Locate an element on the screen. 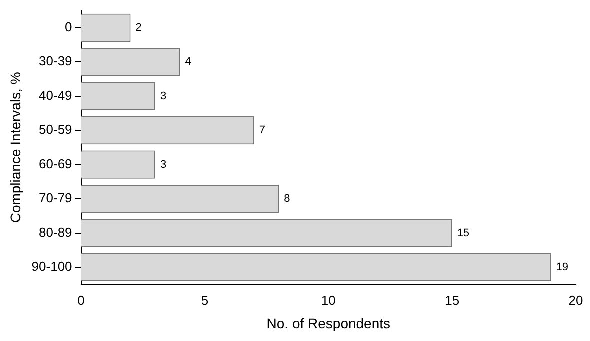 Image resolution: width=590 pixels, height=341 pixels. x-tick-label: 15 is located at coordinates (452, 300).